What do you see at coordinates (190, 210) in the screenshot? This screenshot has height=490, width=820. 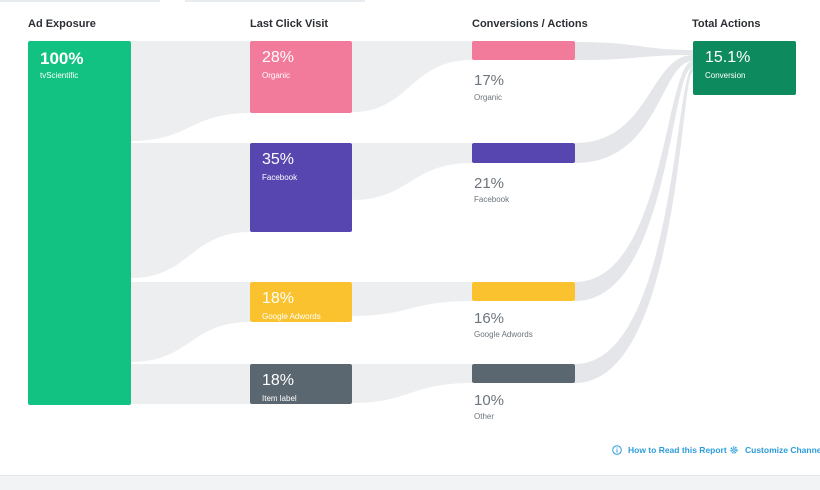 I see `flow-source-facebook` at bounding box center [190, 210].